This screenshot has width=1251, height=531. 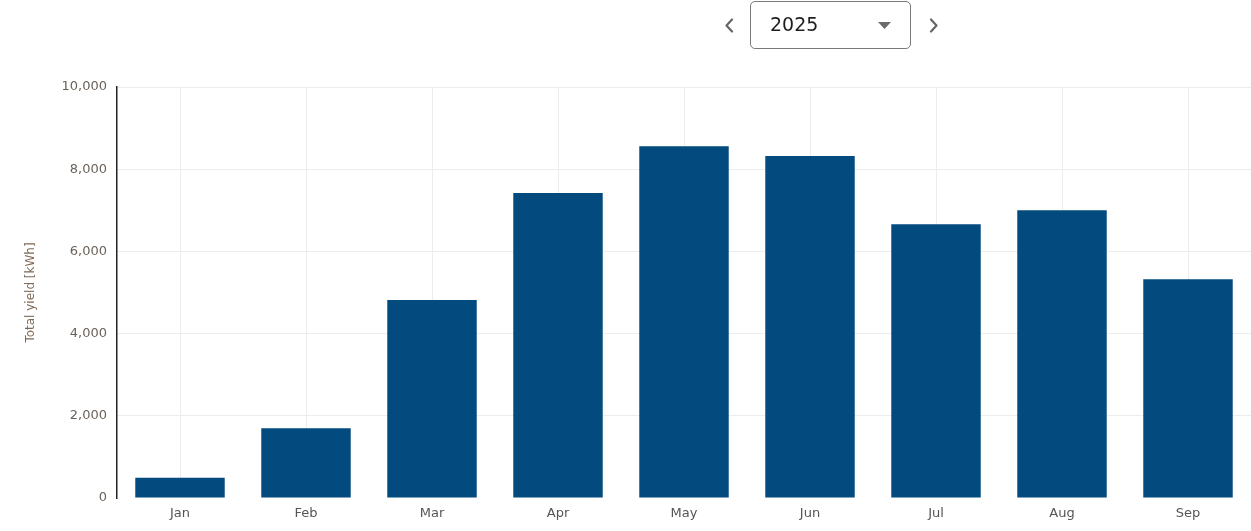 What do you see at coordinates (102, 497) in the screenshot?
I see `y-tick-label: 0` at bounding box center [102, 497].